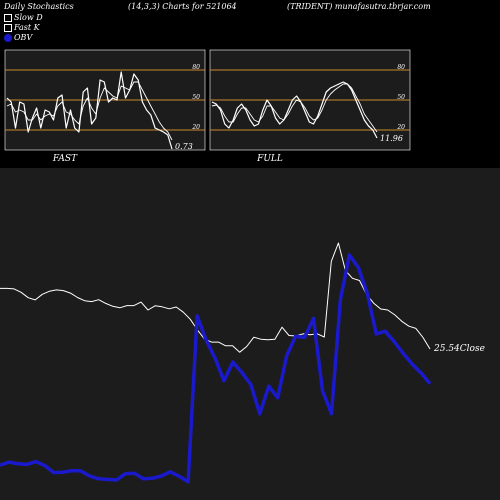  What do you see at coordinates (400, 127) in the screenshot?
I see `full-level-label-20: 20` at bounding box center [400, 127].